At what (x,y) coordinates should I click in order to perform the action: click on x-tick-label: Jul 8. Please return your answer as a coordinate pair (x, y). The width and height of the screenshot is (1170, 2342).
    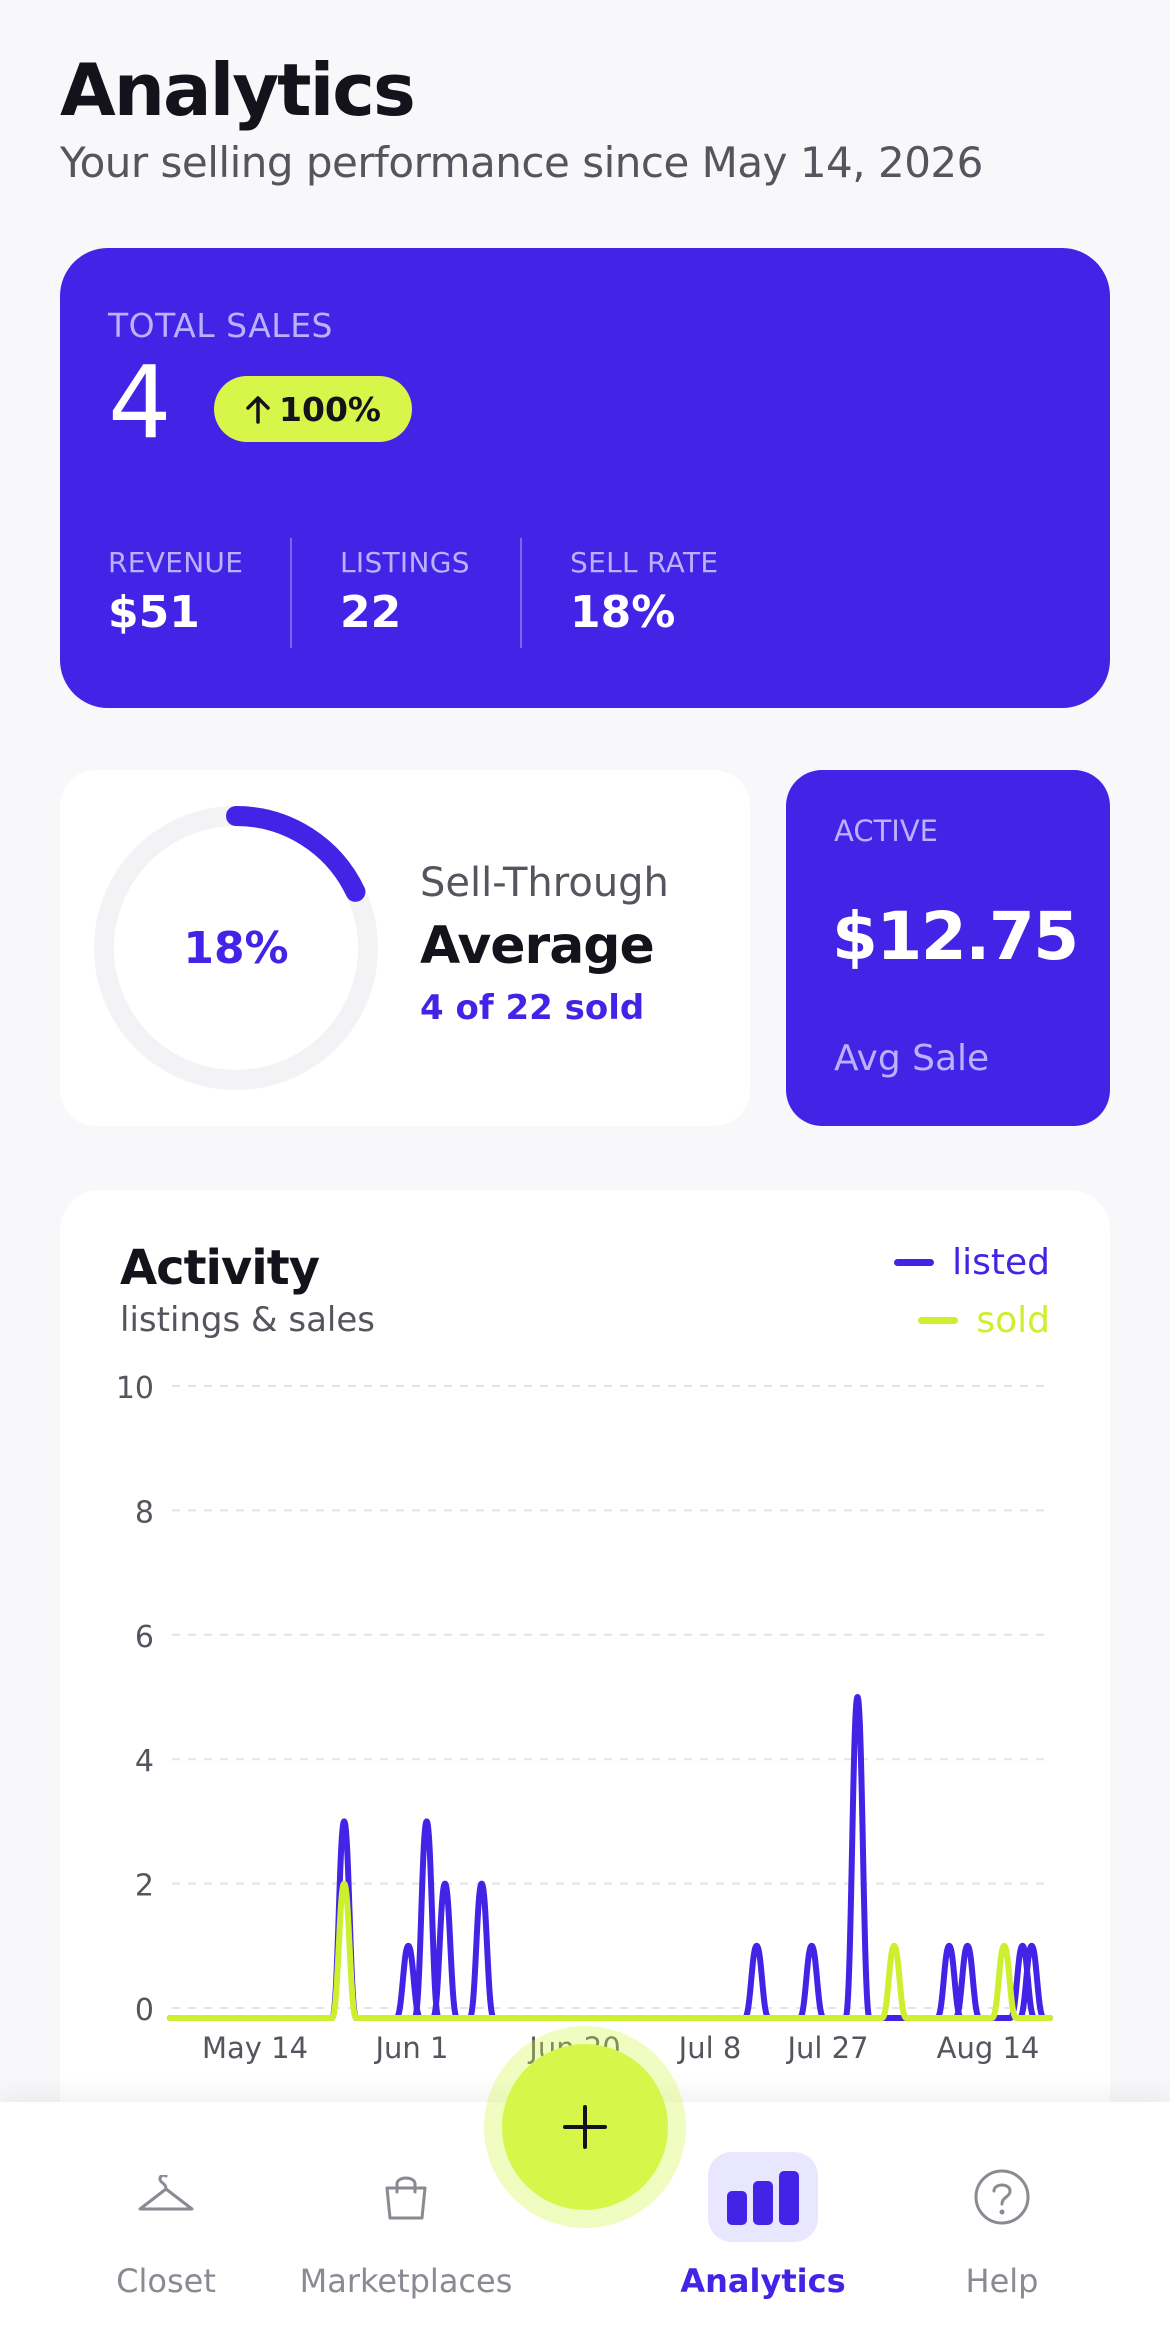
    Looking at the image, I should click on (709, 2048).